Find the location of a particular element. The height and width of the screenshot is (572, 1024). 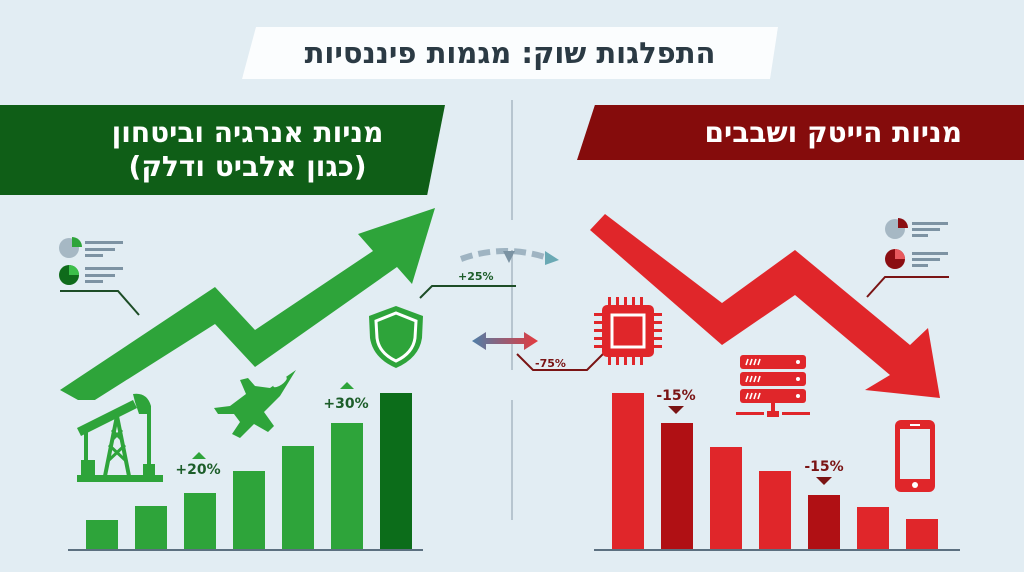

page-title: התפלגות שוק: מגמות פיננסיות is located at coordinates (510, 53).